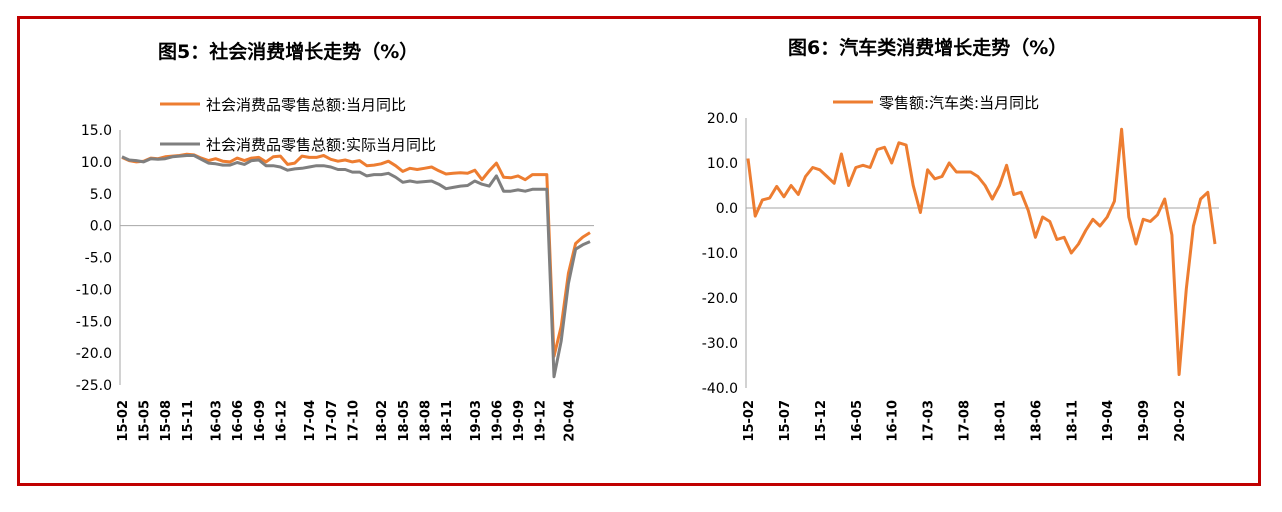 This screenshot has height=512, width=1282. Describe the element at coordinates (332, 421) in the screenshot. I see `x-tick-label: 17-07` at that location.